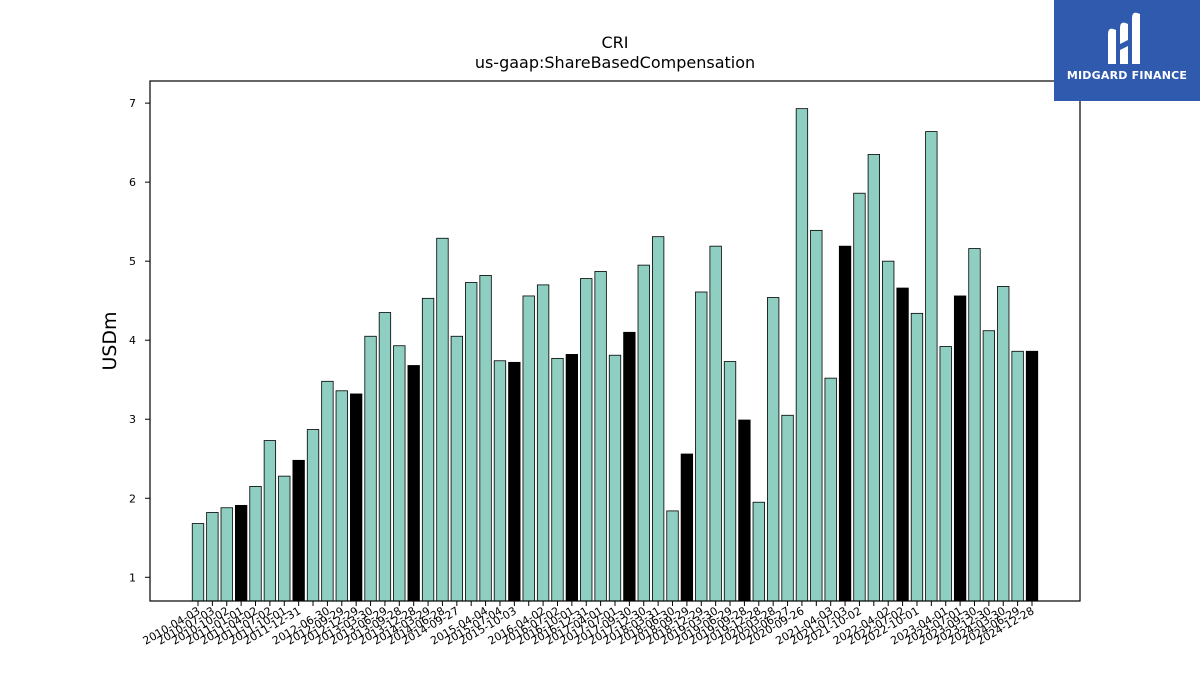  Describe the element at coordinates (132, 577) in the screenshot. I see `y-tick-label: 1` at that location.